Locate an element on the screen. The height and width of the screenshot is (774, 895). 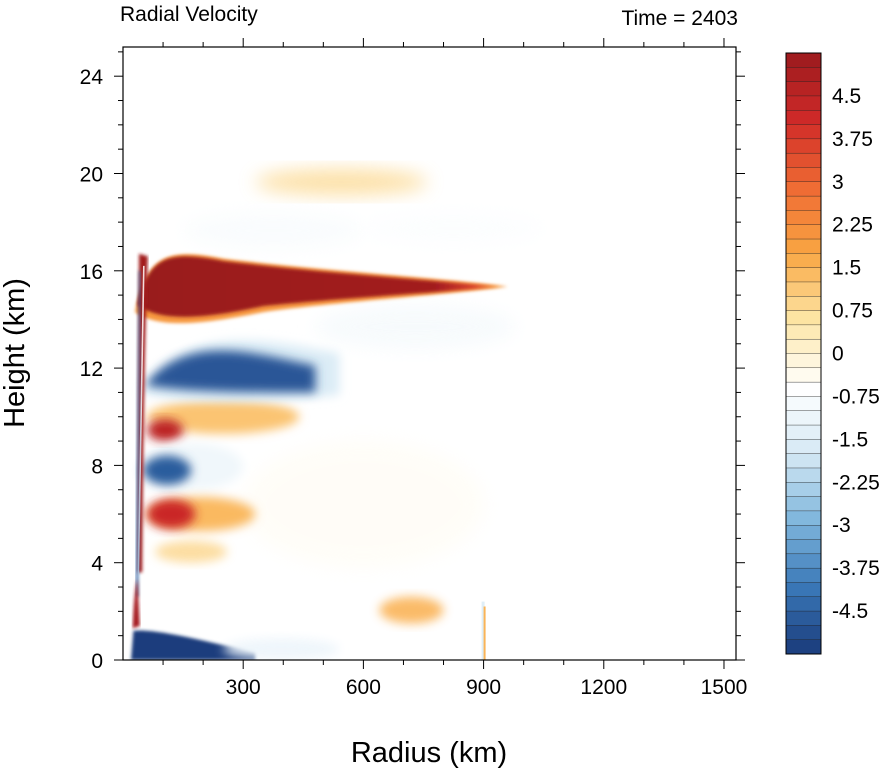
colorbar-tick-label: 0.75 is located at coordinates (852, 311).